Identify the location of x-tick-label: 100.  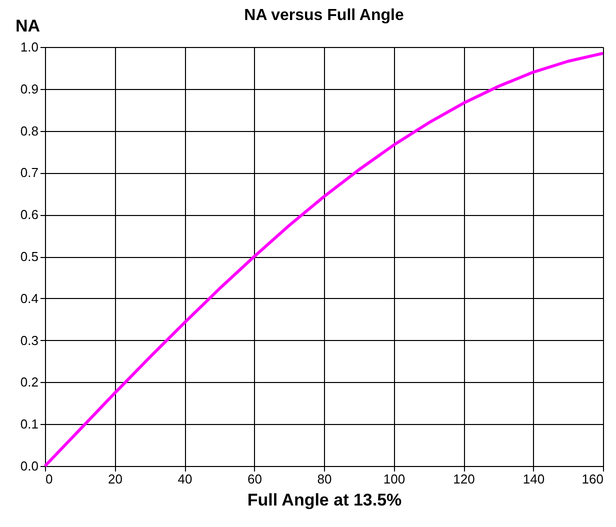
(394, 479).